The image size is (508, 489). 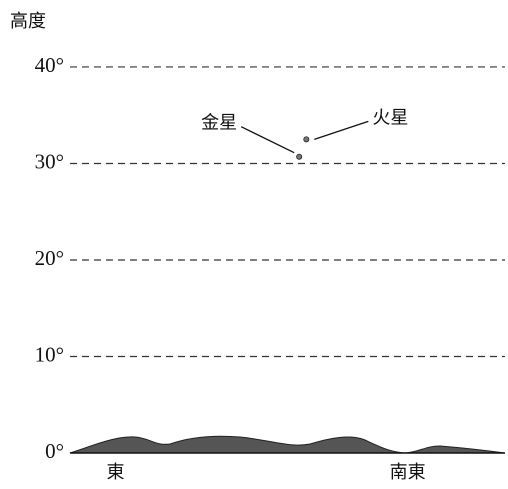 What do you see at coordinates (49, 354) in the screenshot?
I see `y-tick-label: 10°` at bounding box center [49, 354].